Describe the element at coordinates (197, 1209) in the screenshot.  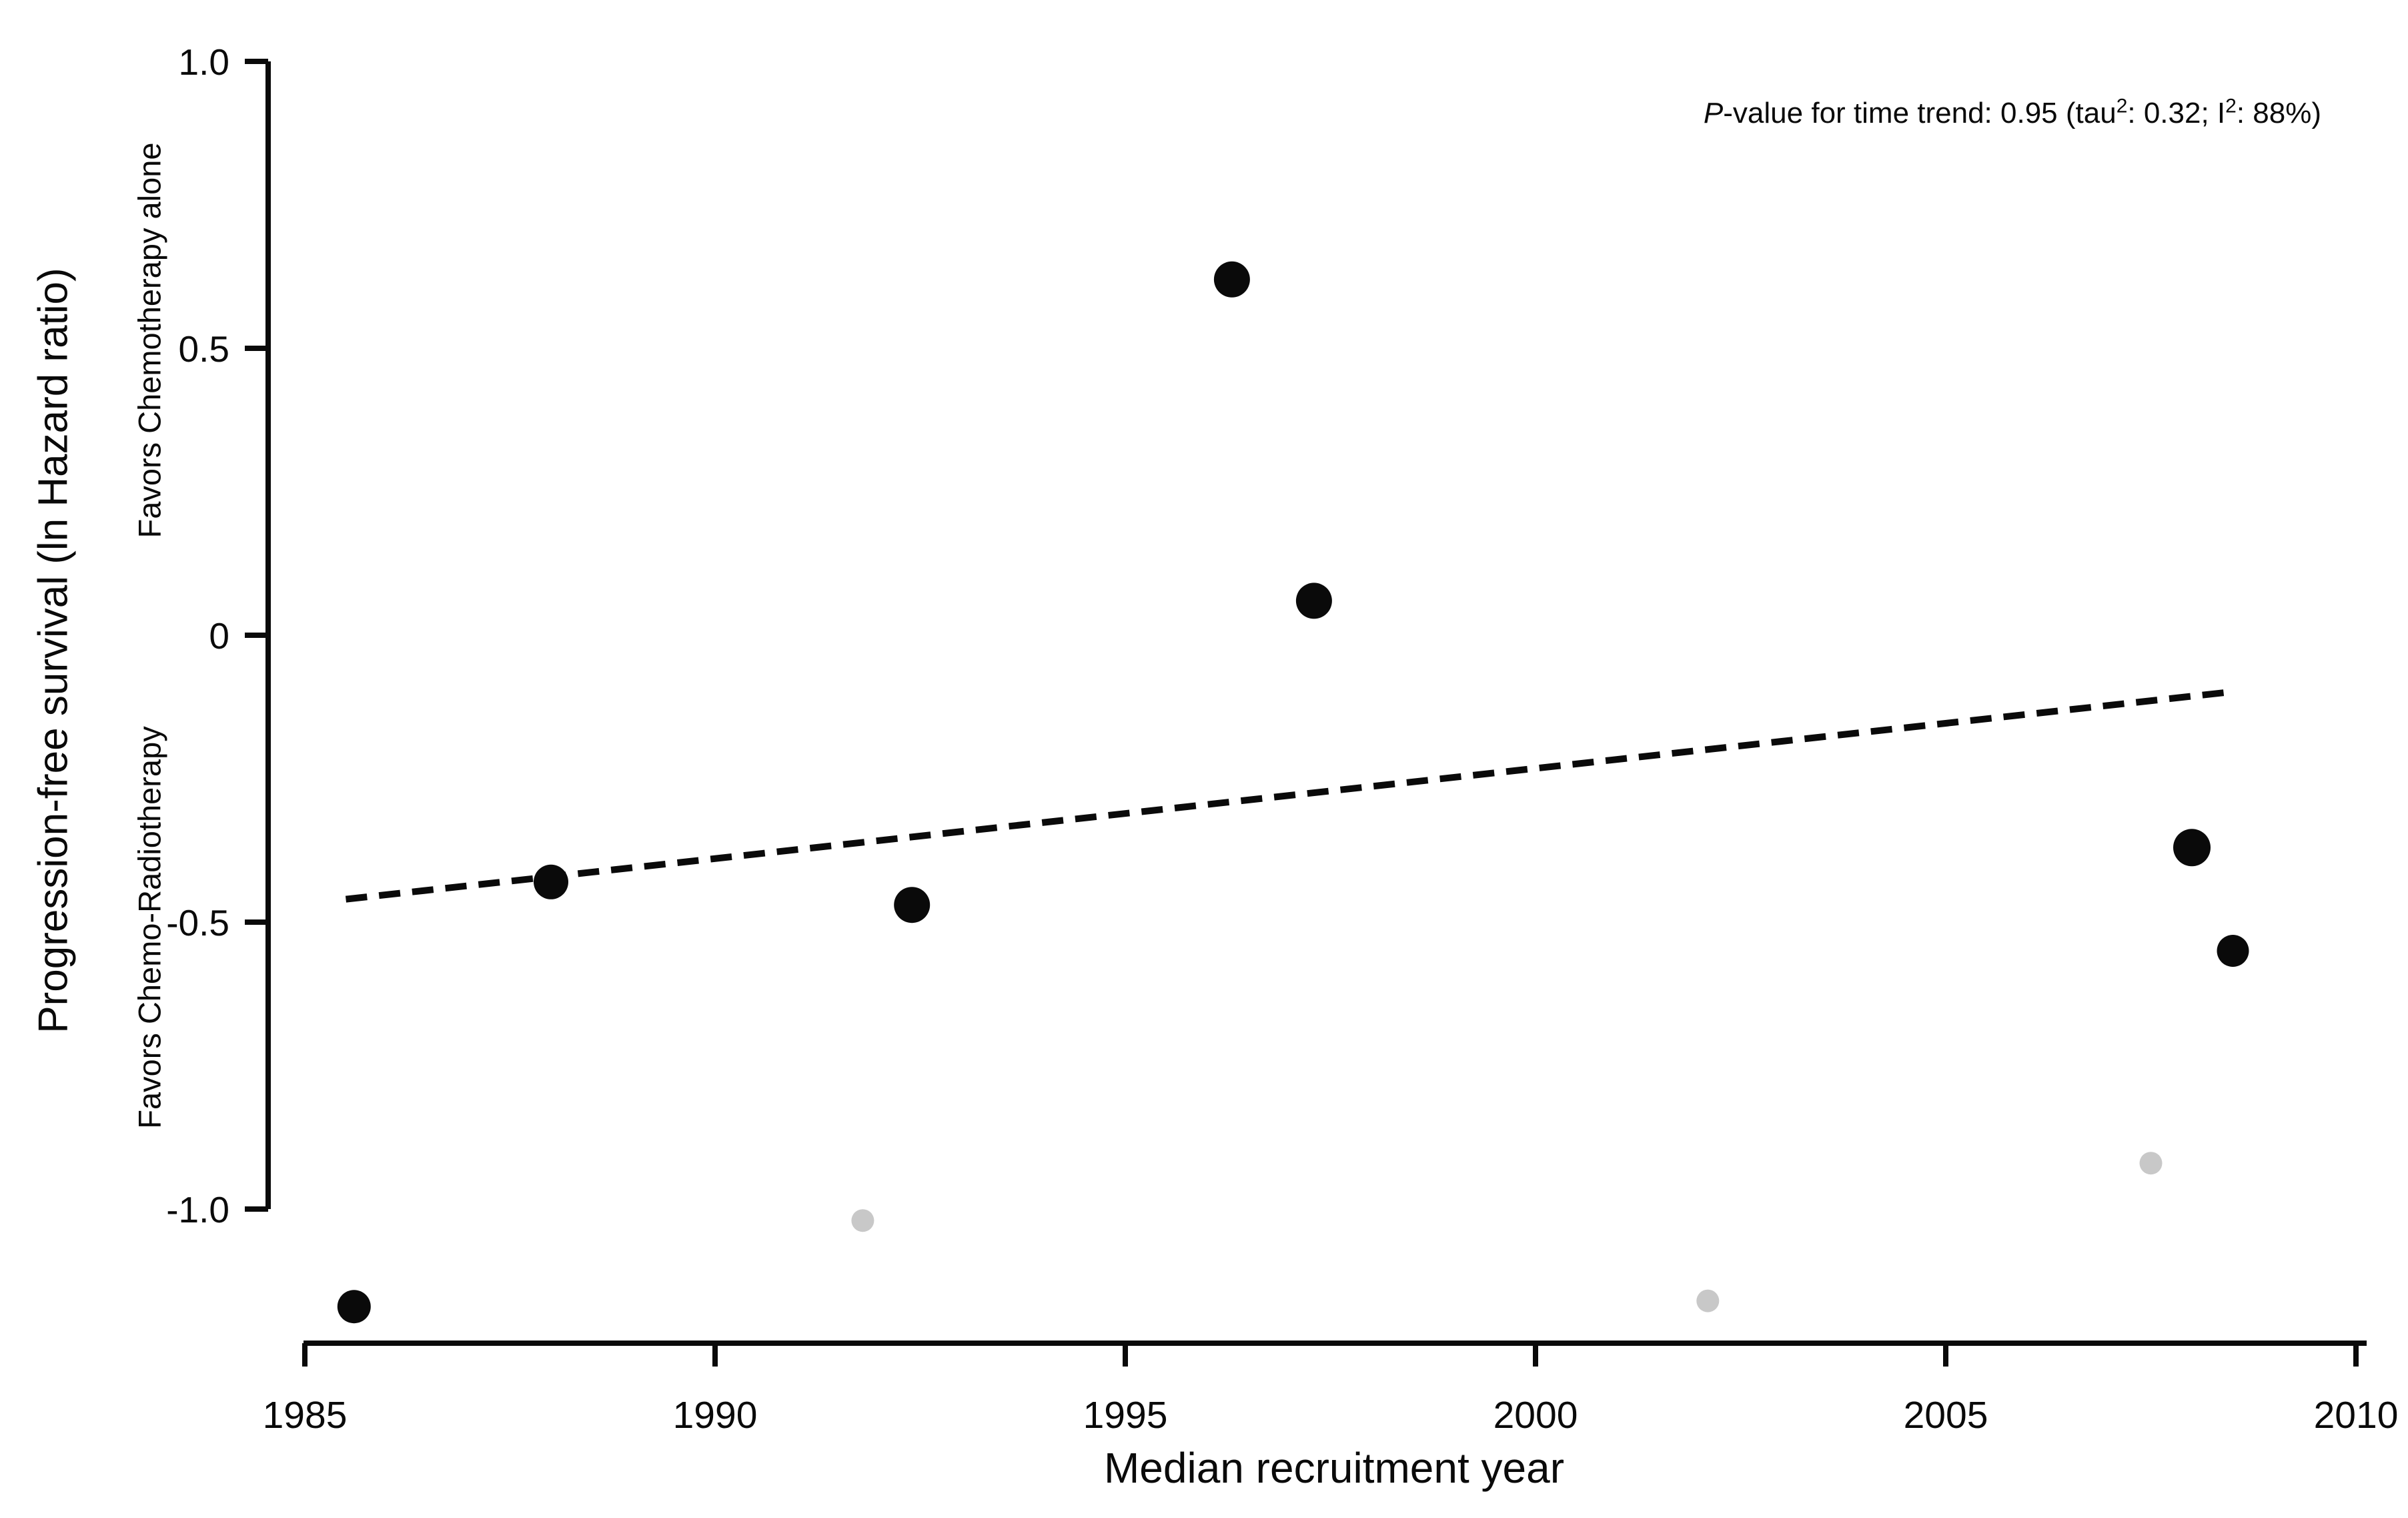
I see `y-tick-label: -1.0` at that location.